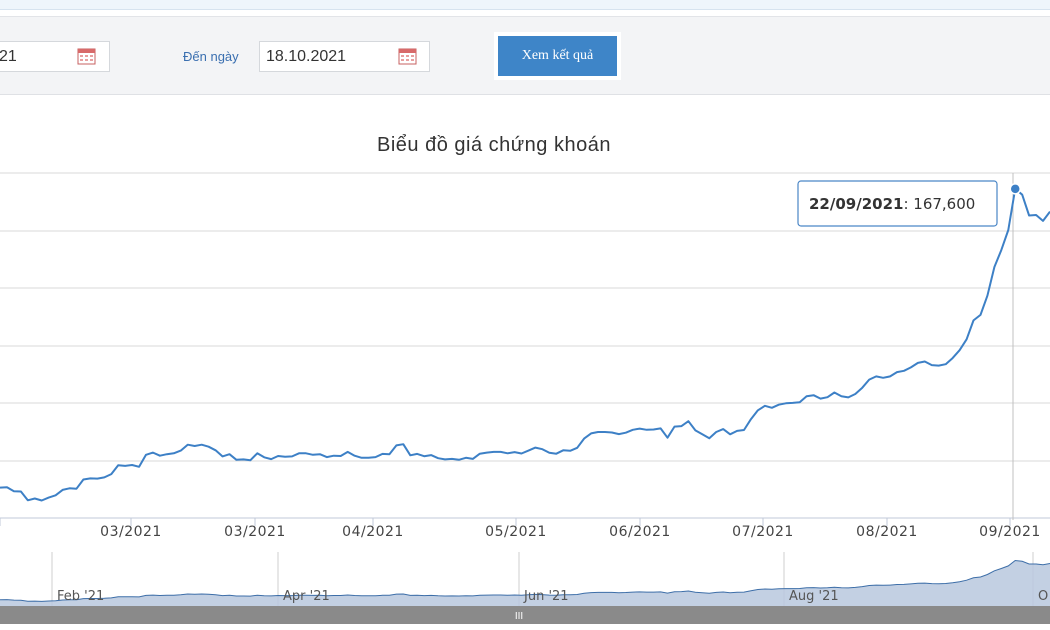  Describe the element at coordinates (525, 615) in the screenshot. I see `navigator-scrollbar` at that location.